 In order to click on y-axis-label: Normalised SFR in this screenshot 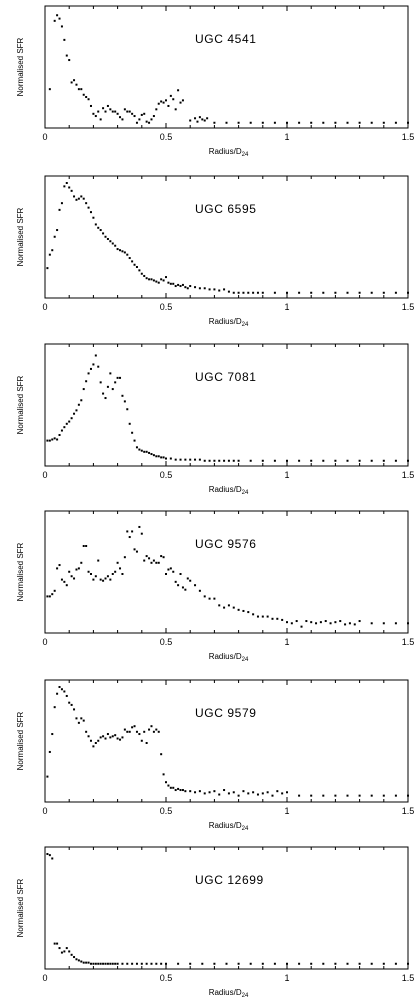, I will do `click(20, 66)`.